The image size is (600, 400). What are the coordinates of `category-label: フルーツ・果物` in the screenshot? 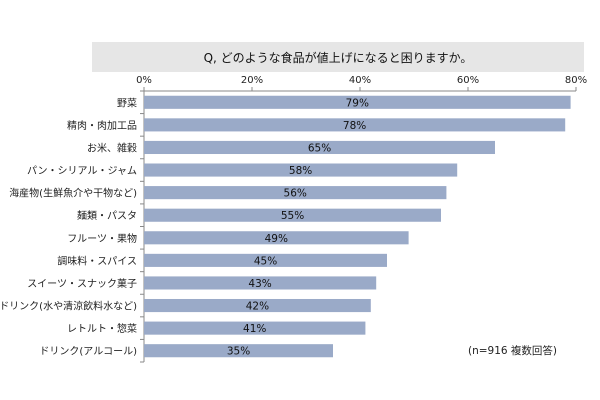 It's located at (102, 238).